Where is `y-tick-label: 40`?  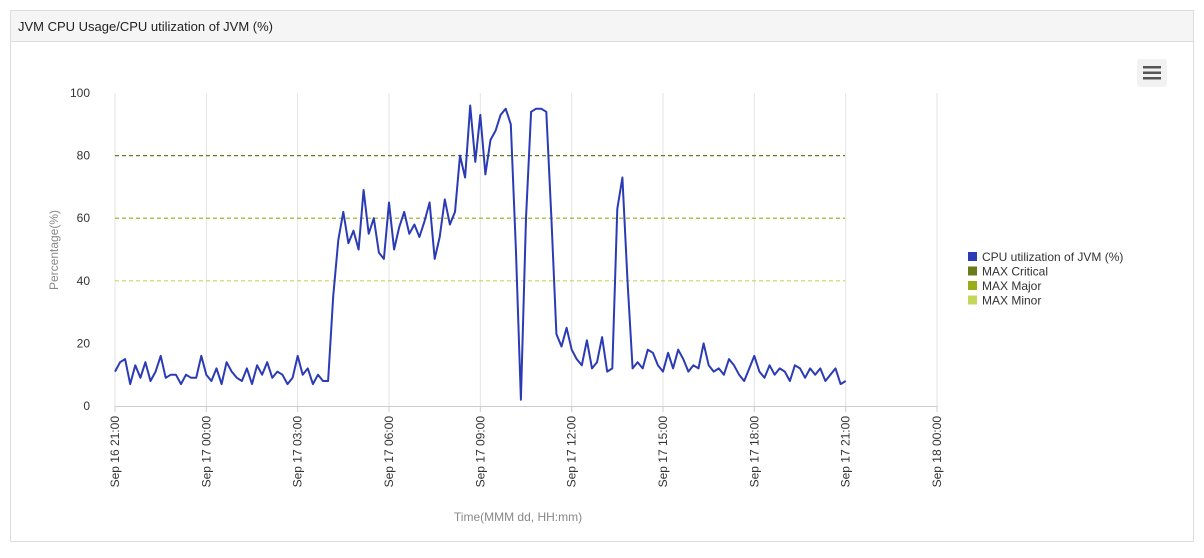 y-tick-label: 40 is located at coordinates (84, 281).